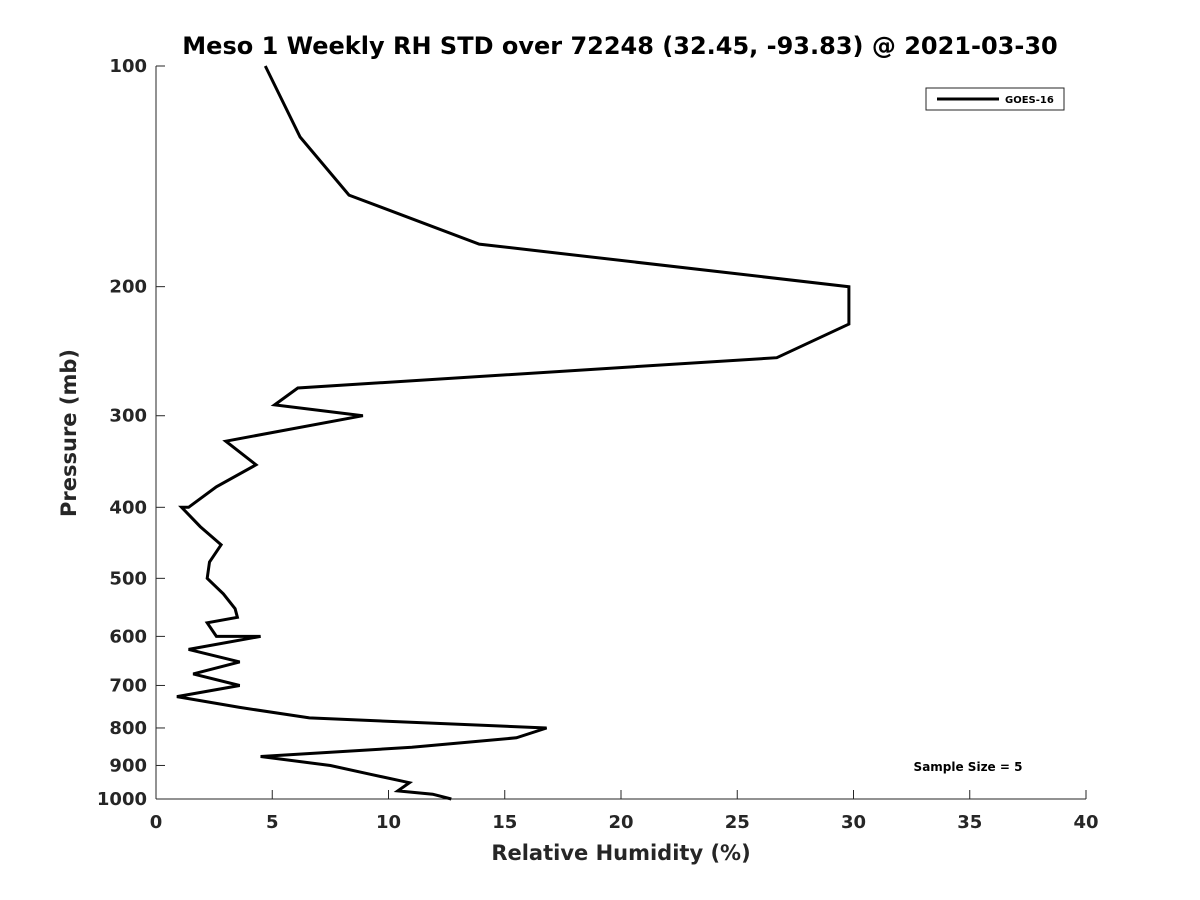 This screenshot has width=1200, height=900. I want to click on y-tick-label: 1000, so click(122, 799).